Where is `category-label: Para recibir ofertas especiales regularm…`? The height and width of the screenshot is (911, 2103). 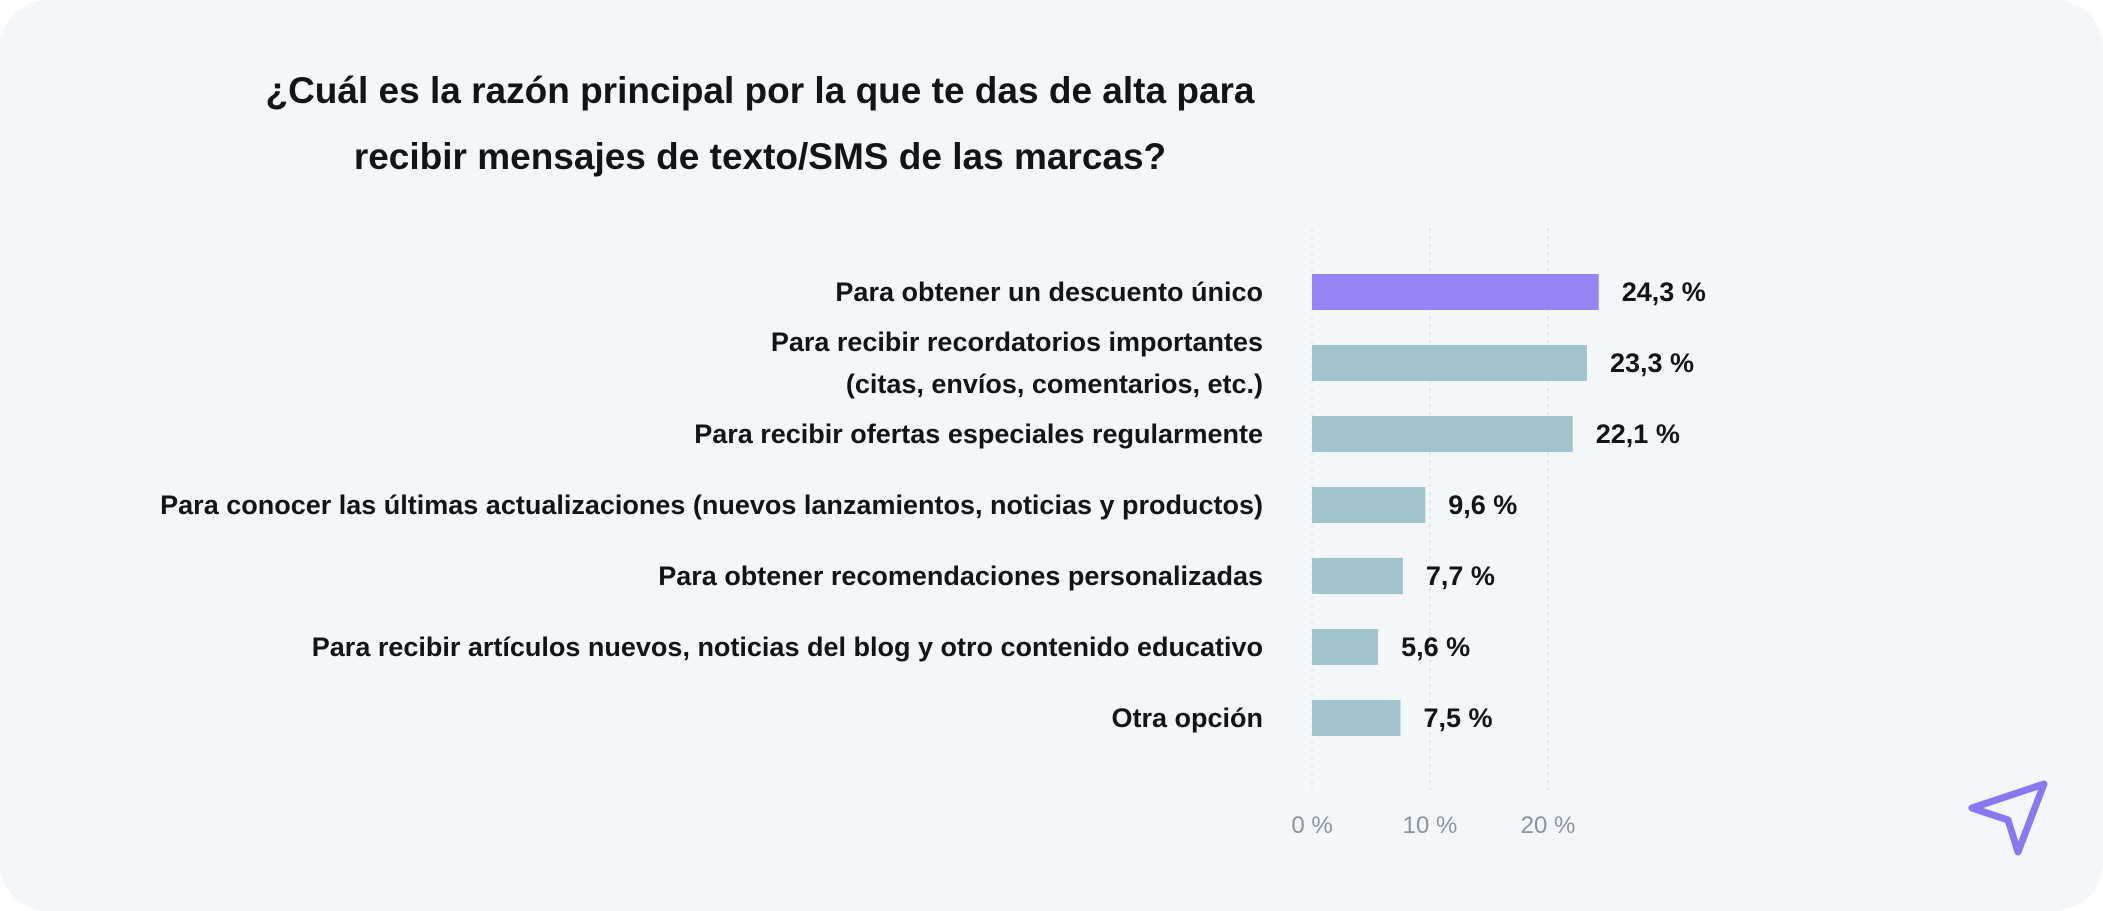
category-label: Para recibir ofertas especiales regularm… is located at coordinates (978, 434).